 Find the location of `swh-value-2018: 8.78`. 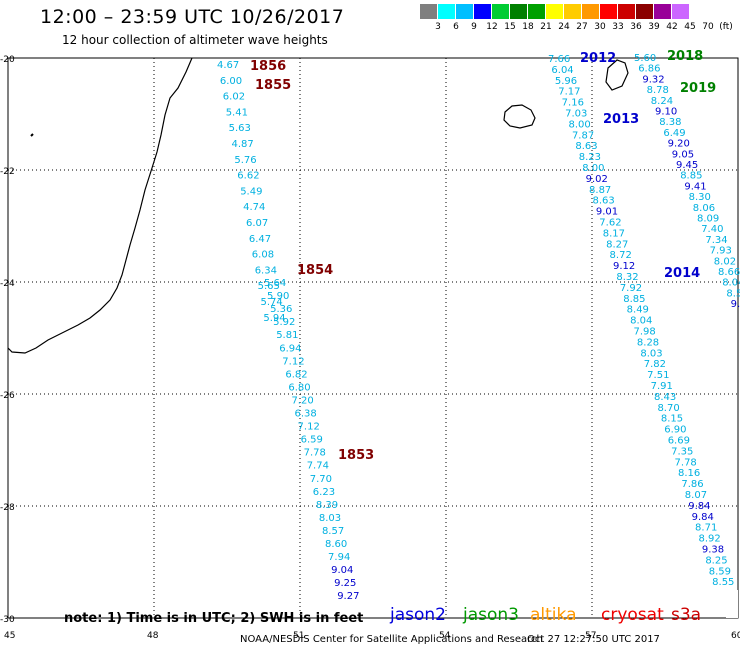

swh-value-2018: 8.78 is located at coordinates (658, 90).